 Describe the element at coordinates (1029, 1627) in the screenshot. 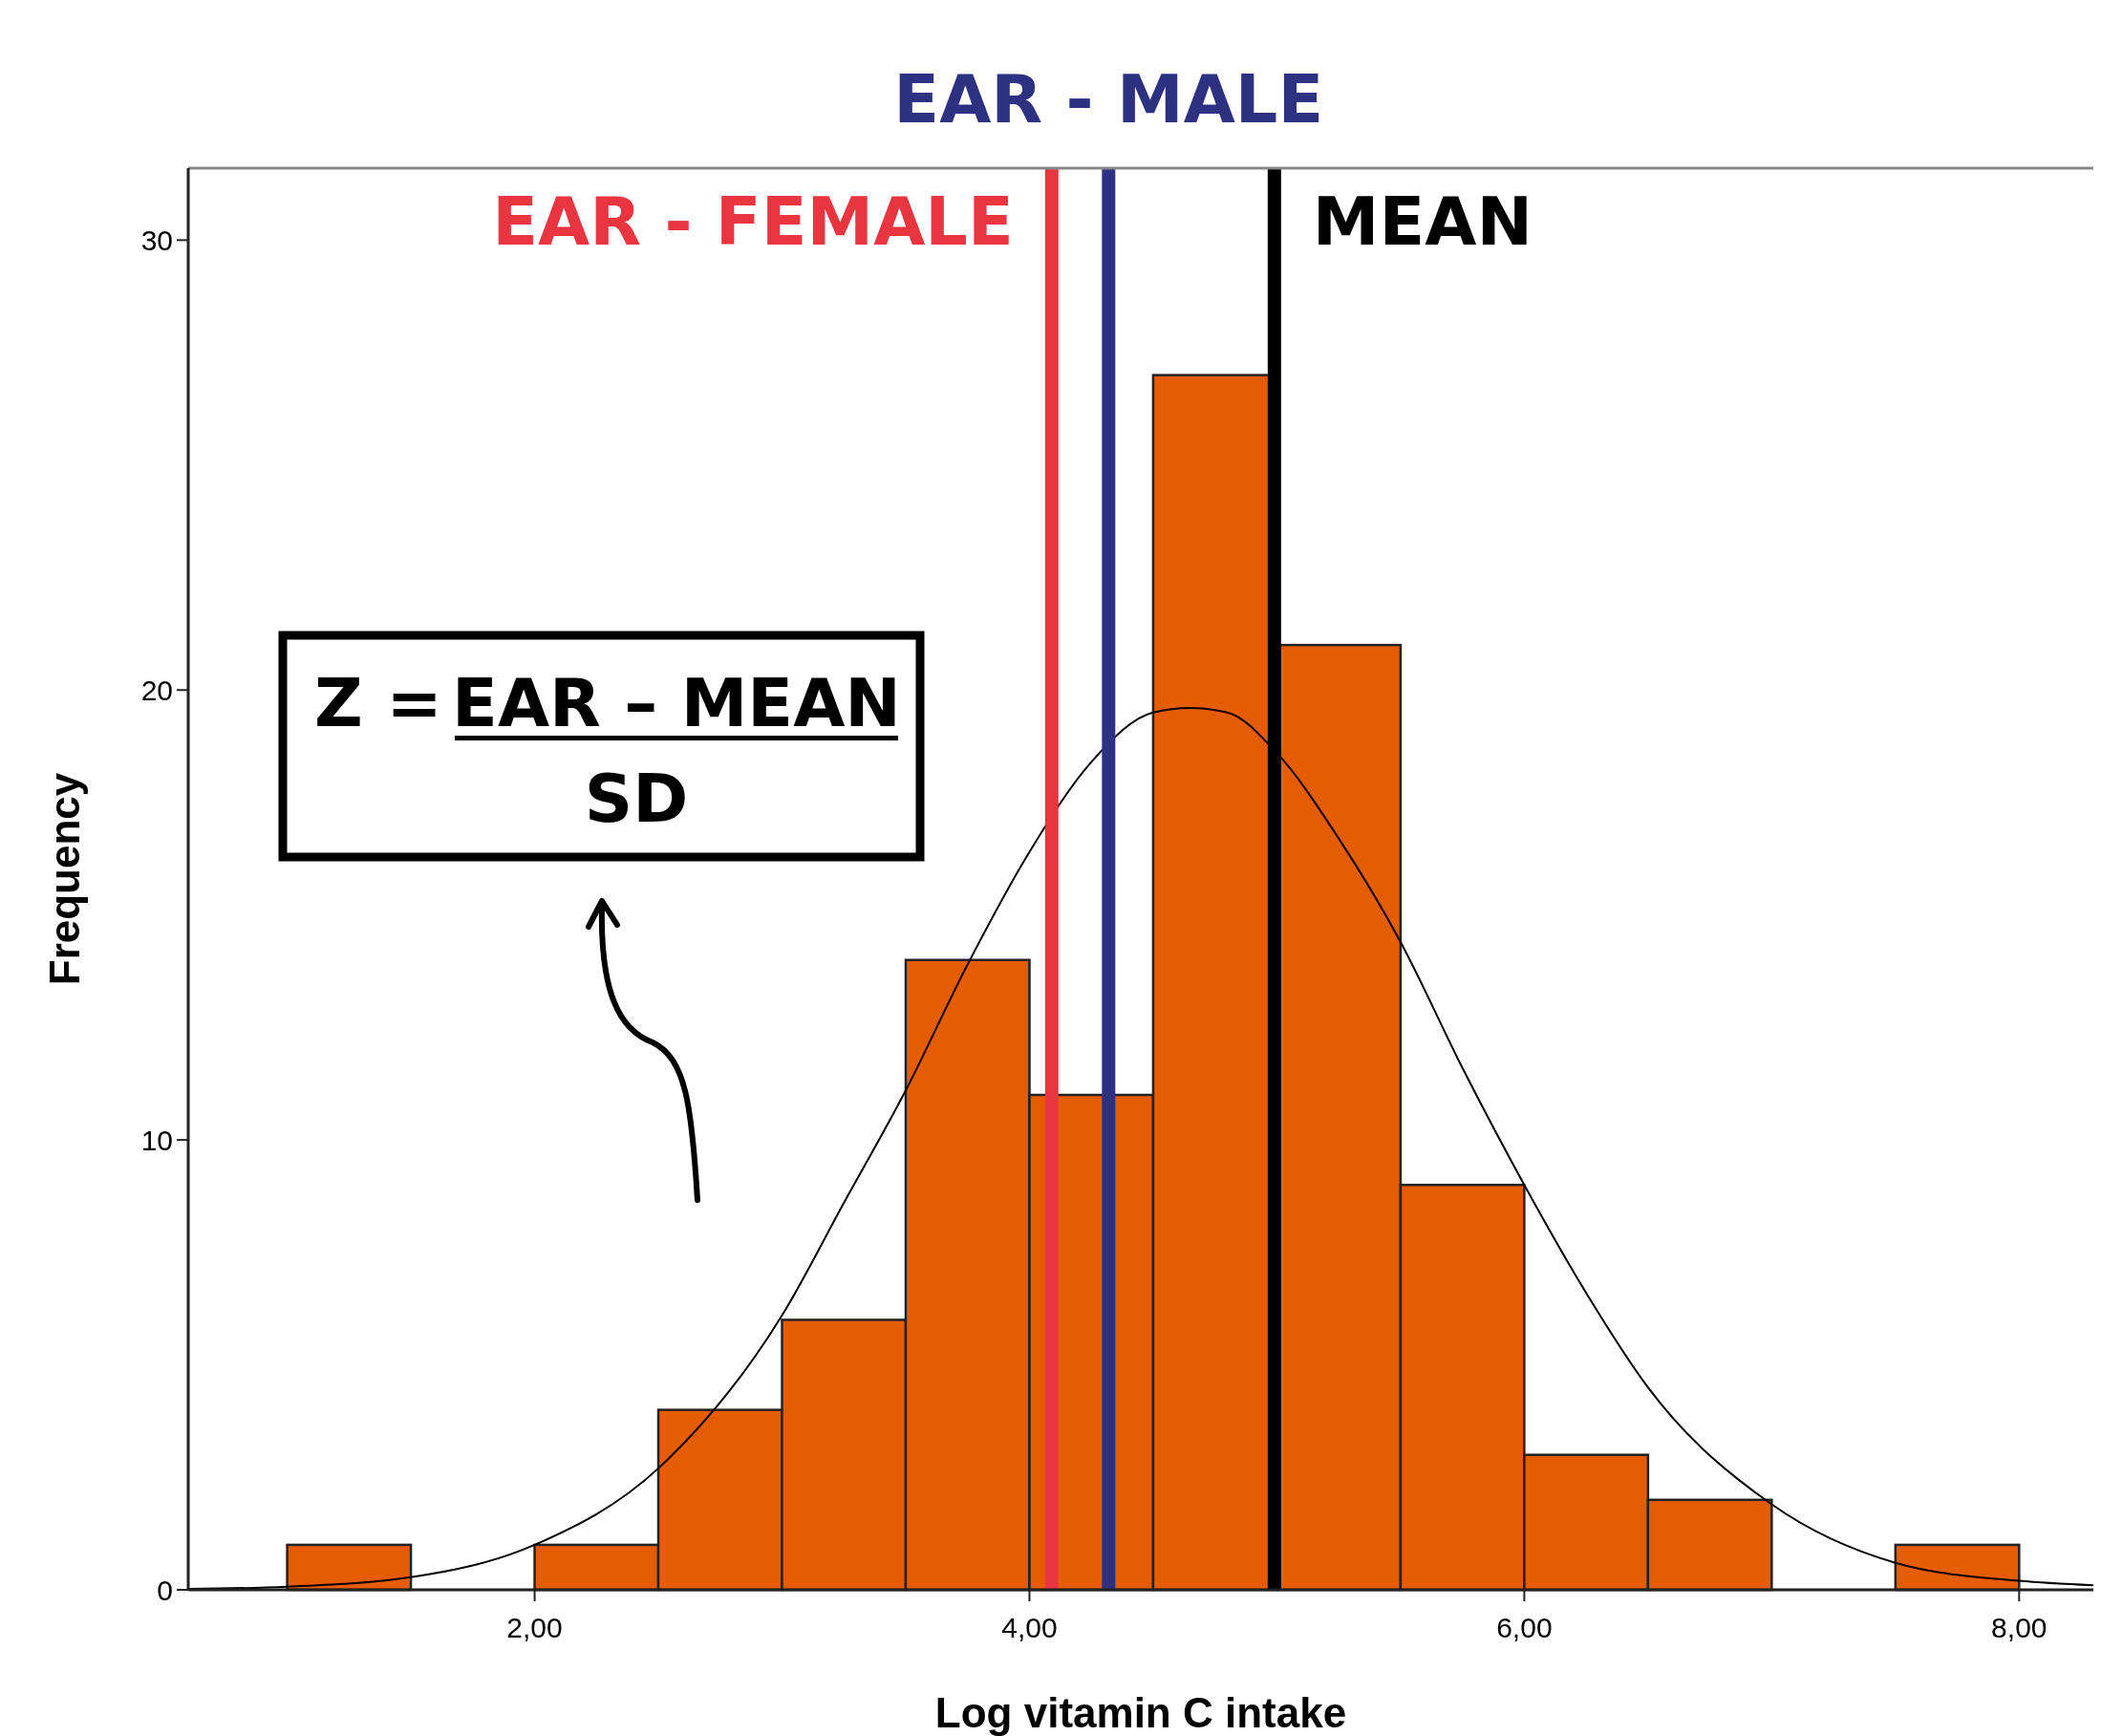

I see `x-tick-label: 4,00` at that location.